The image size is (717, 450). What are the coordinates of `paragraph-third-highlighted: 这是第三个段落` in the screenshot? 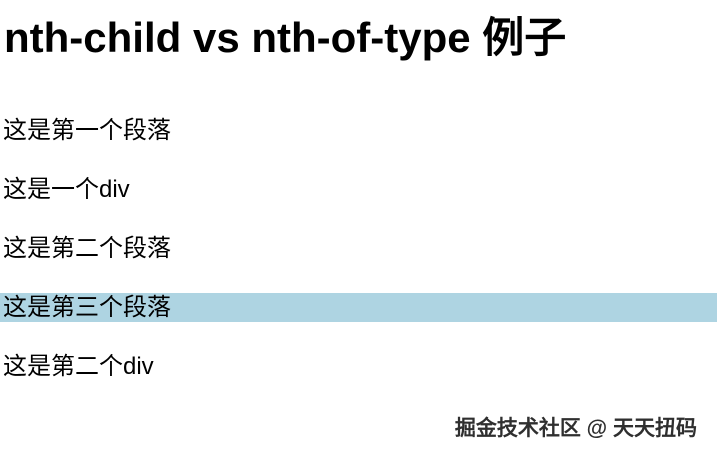 It's located at (358, 307).